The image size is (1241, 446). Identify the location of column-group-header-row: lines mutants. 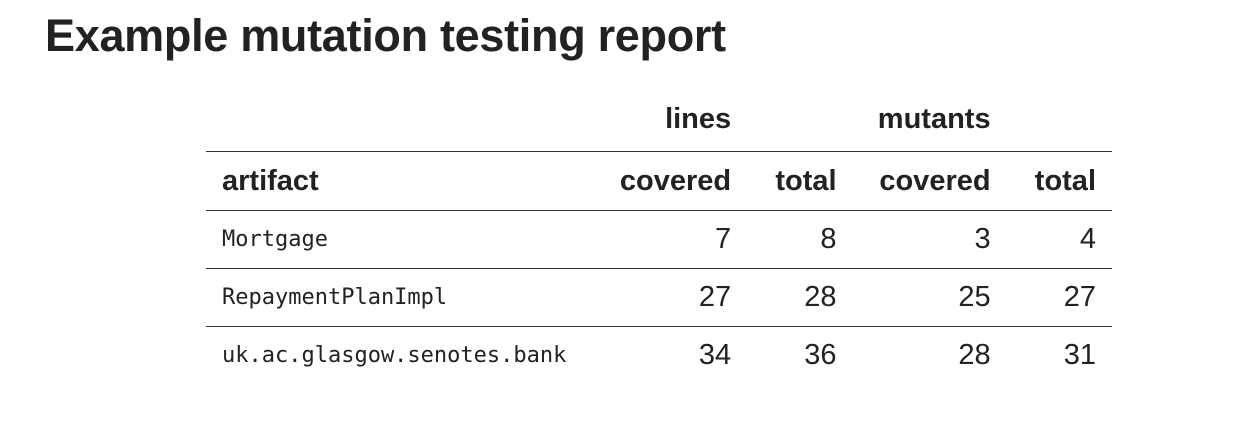
(659, 121).